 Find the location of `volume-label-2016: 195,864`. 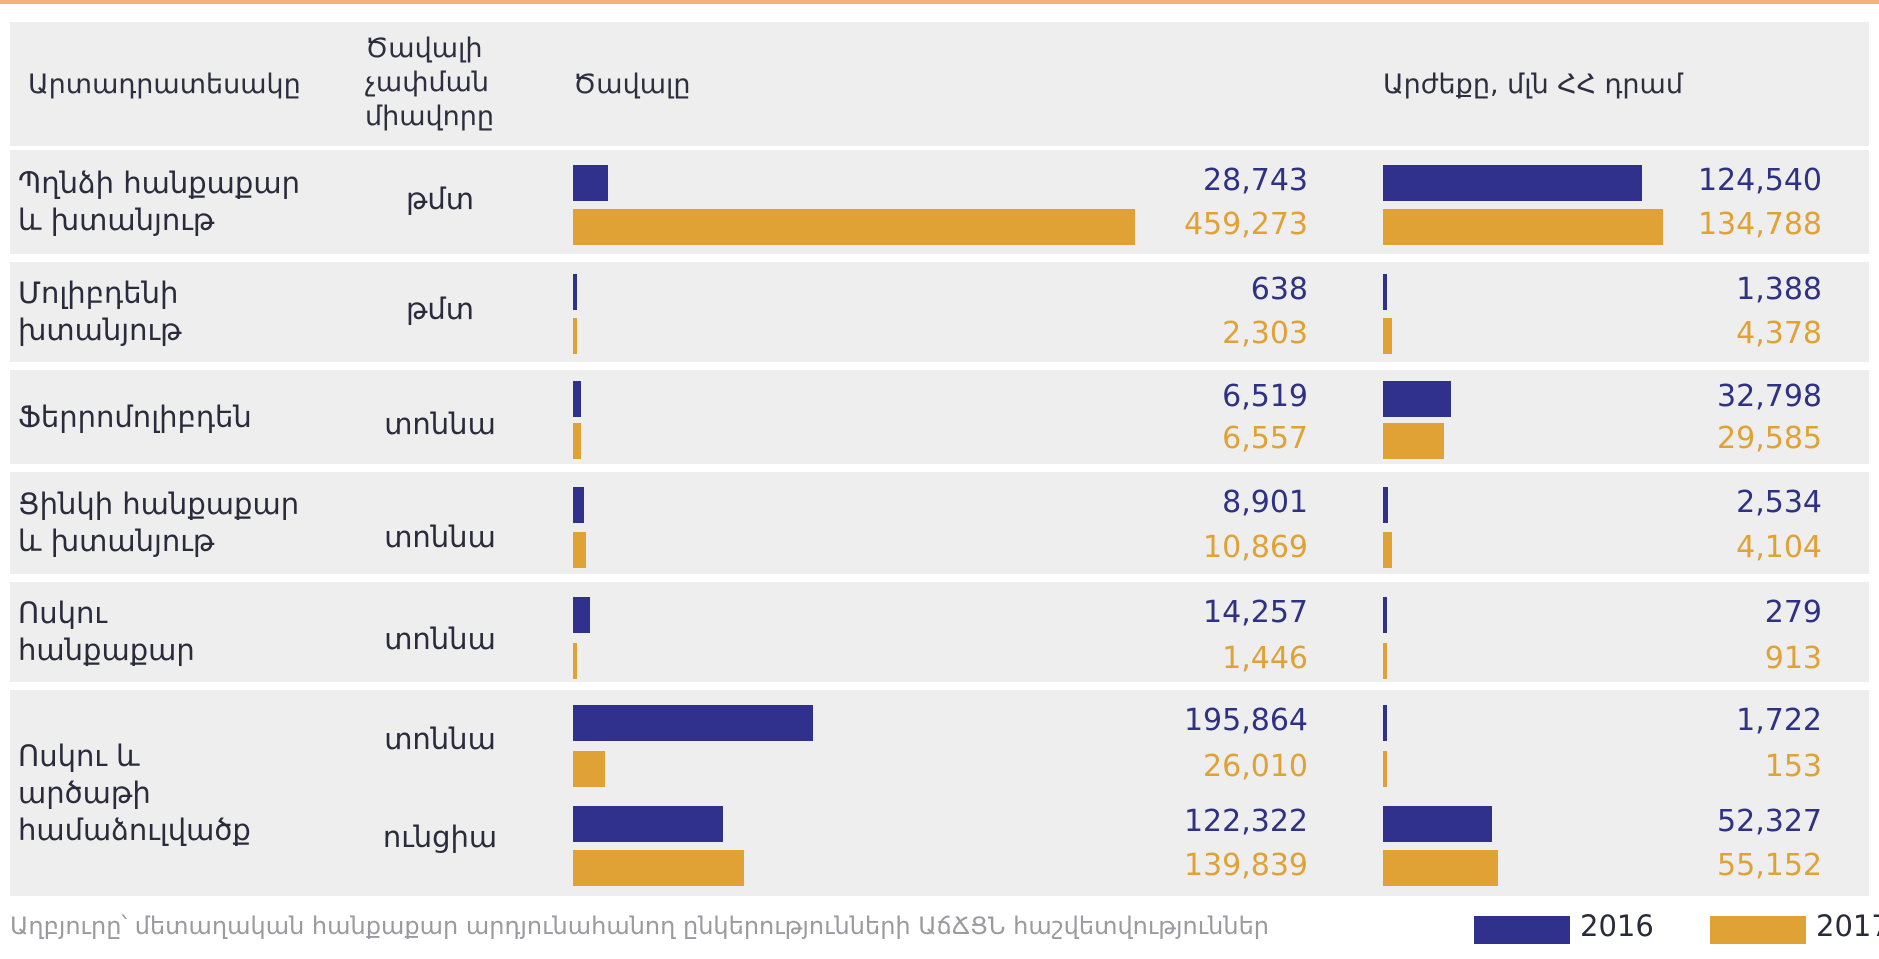

volume-label-2016: 195,864 is located at coordinates (1245, 720).